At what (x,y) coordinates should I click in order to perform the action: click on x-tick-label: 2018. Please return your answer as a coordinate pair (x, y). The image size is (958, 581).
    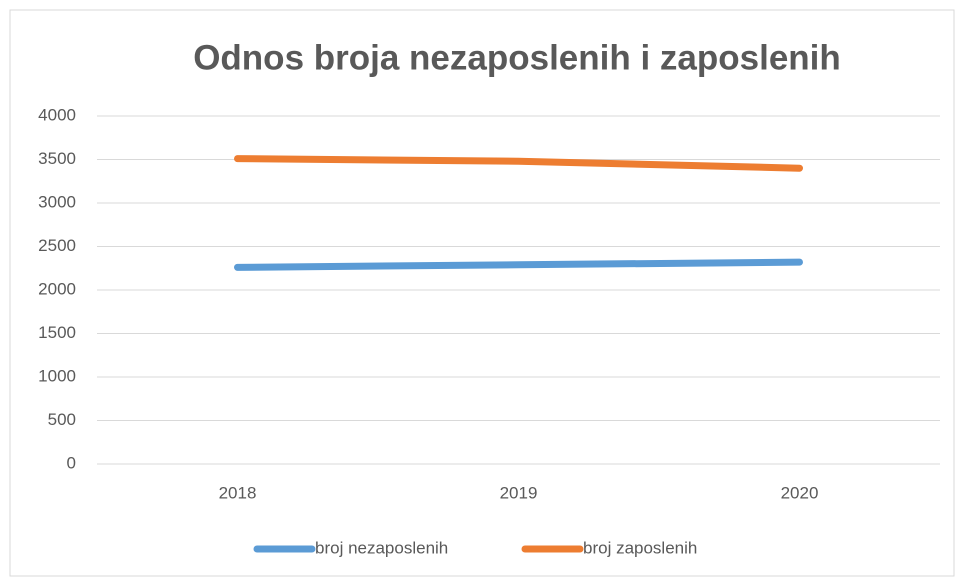
    Looking at the image, I should click on (238, 492).